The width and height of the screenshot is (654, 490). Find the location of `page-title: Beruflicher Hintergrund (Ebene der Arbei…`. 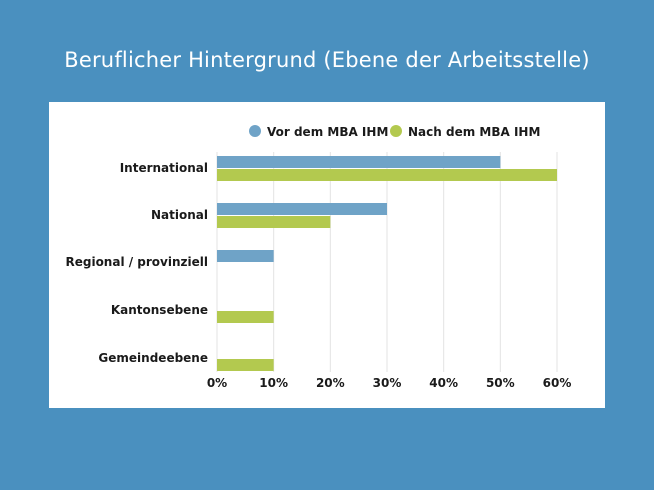

page-title: Beruflicher Hintergrund (Ebene der Arbei… is located at coordinates (327, 60).